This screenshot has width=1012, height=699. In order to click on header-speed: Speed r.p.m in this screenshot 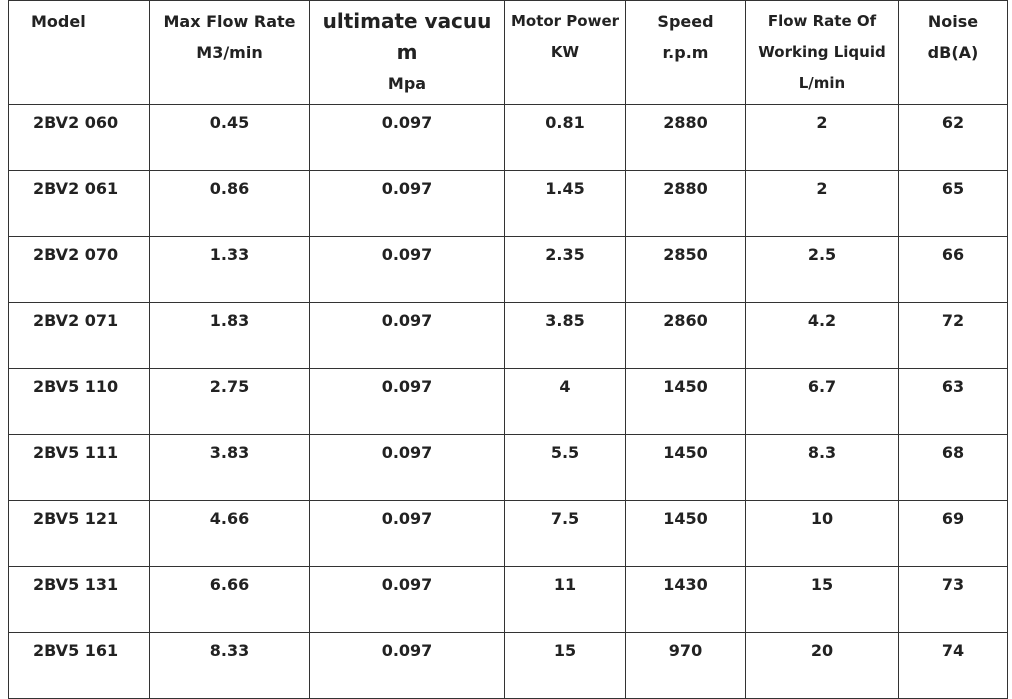, I will do `click(685, 52)`.